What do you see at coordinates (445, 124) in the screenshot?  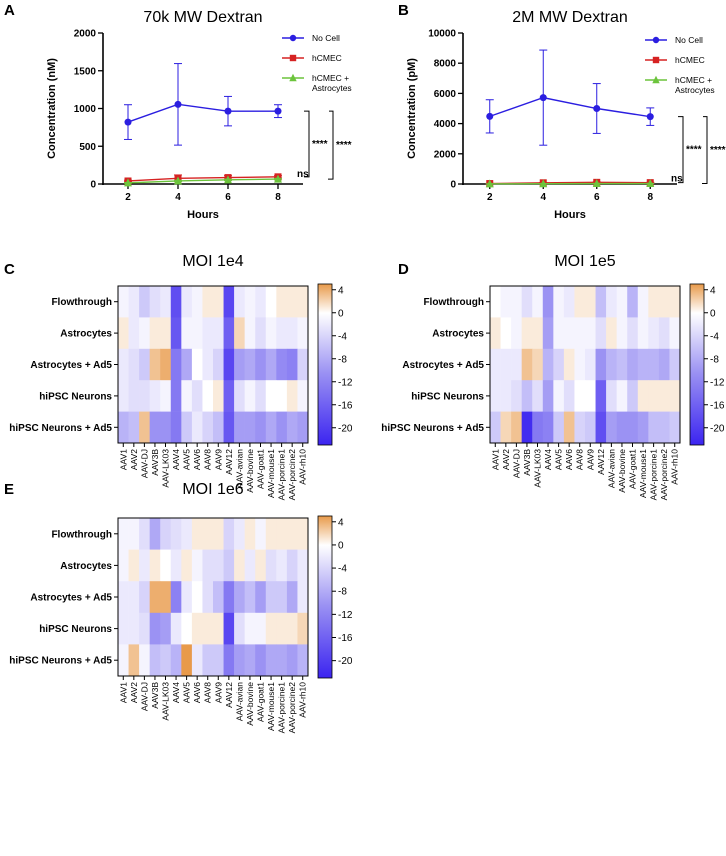 I see `y-tick-label: 4000` at bounding box center [445, 124].